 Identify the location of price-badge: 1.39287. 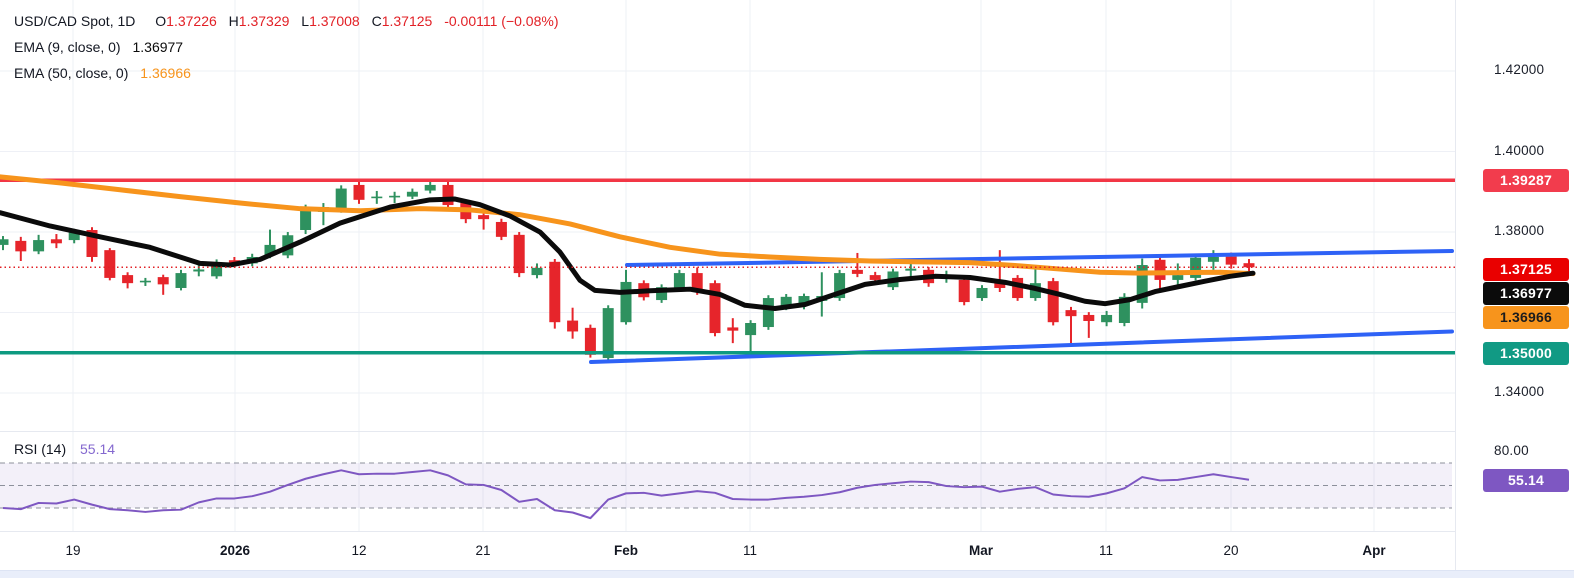
(1526, 180).